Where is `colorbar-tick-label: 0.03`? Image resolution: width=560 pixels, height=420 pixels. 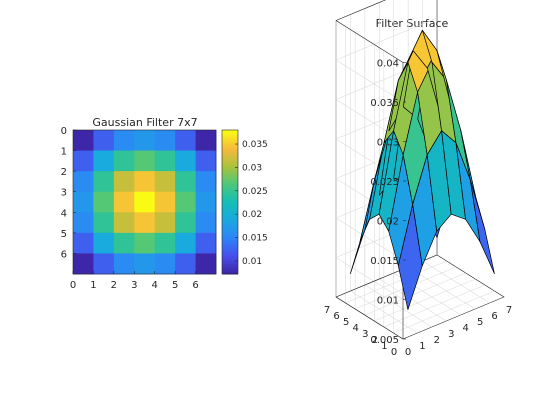 colorbar-tick-label: 0.03 is located at coordinates (252, 168).